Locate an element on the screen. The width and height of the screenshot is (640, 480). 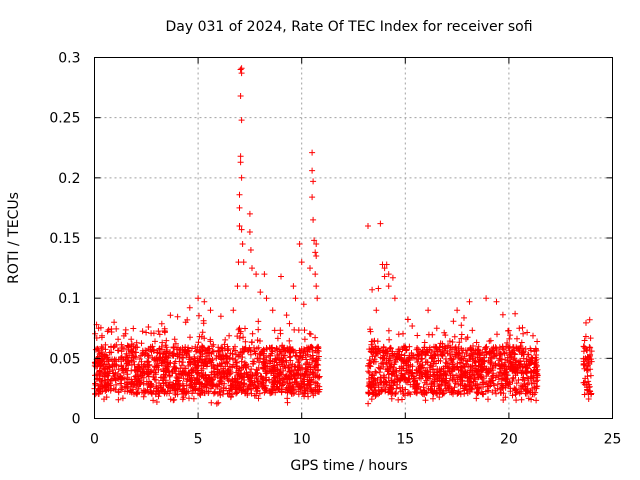
x-axis-label: GPS time / hours is located at coordinates (348, 466).